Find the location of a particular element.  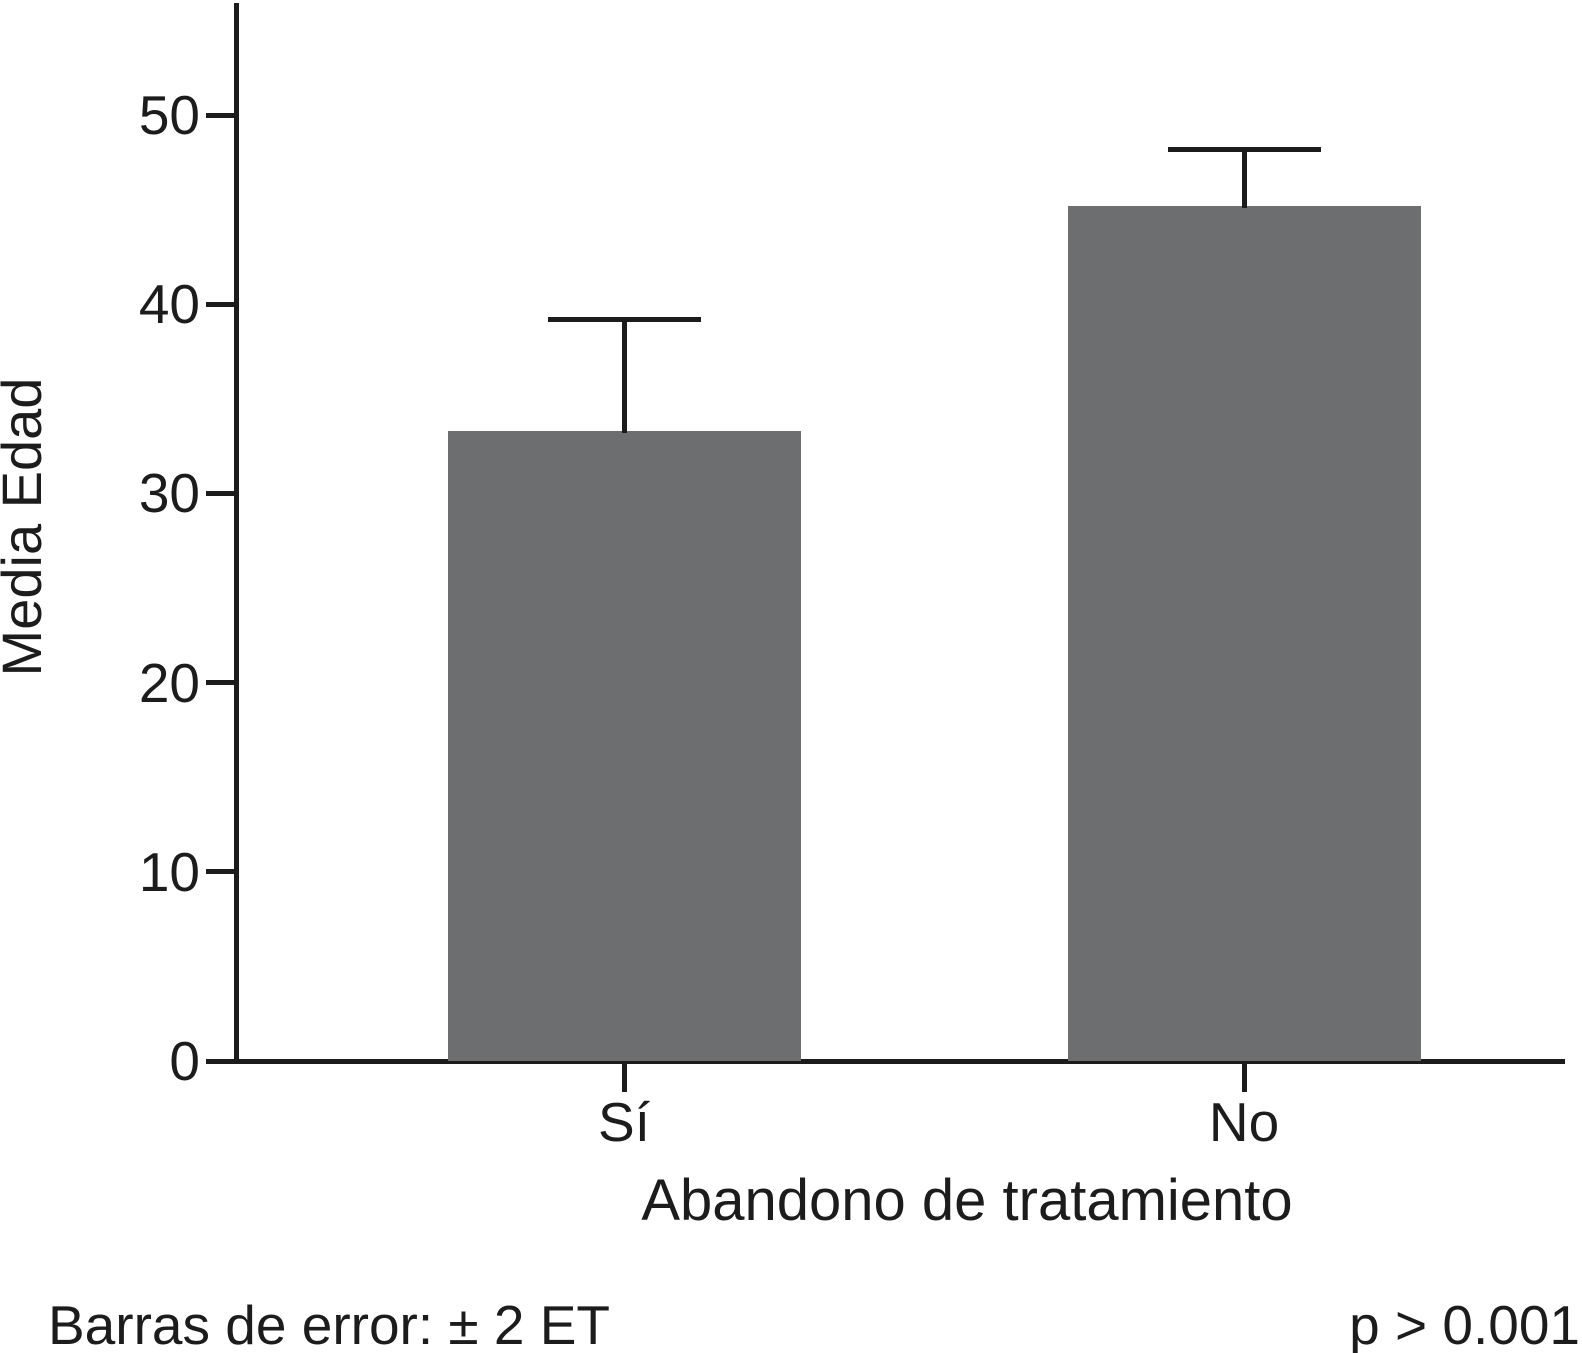

y-tick-label: 10 is located at coordinates (169, 871).